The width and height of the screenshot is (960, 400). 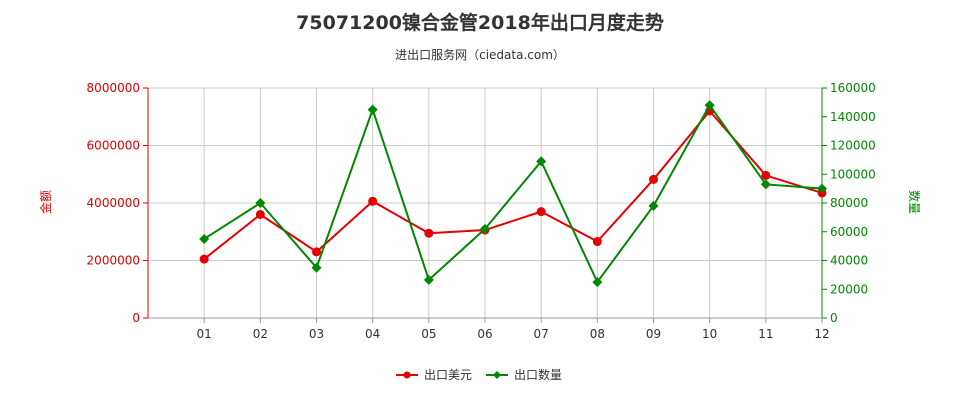 What do you see at coordinates (113, 203) in the screenshot?
I see `y-left-tick-label: 4000000` at bounding box center [113, 203].